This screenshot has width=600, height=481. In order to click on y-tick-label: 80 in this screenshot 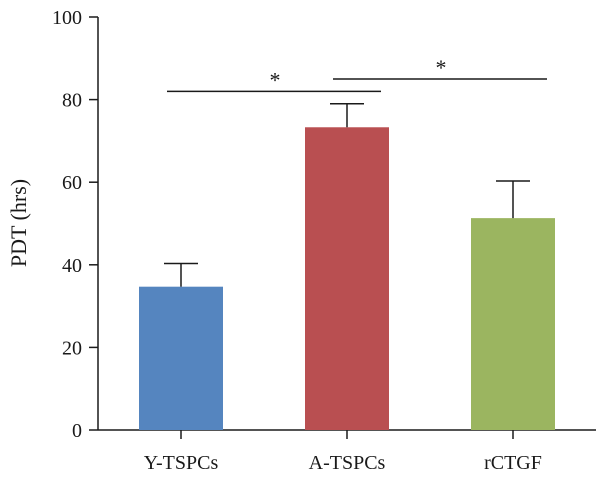, I will do `click(72, 101)`.